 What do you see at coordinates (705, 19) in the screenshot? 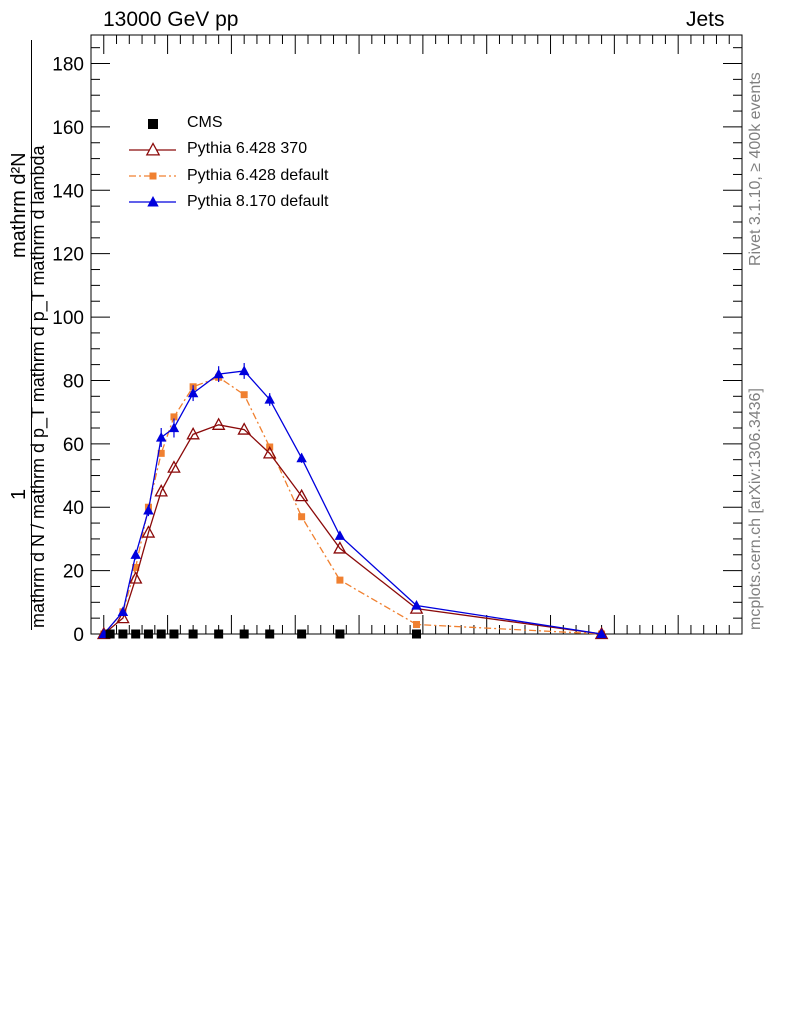
I see `plot-title-right: Jets` at bounding box center [705, 19].